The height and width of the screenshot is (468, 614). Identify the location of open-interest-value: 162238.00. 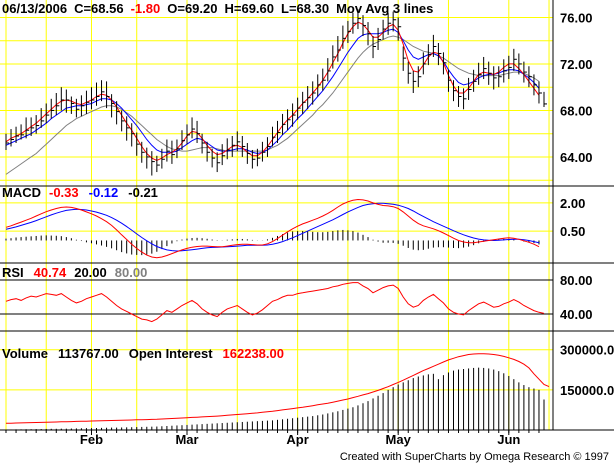
(253, 353).